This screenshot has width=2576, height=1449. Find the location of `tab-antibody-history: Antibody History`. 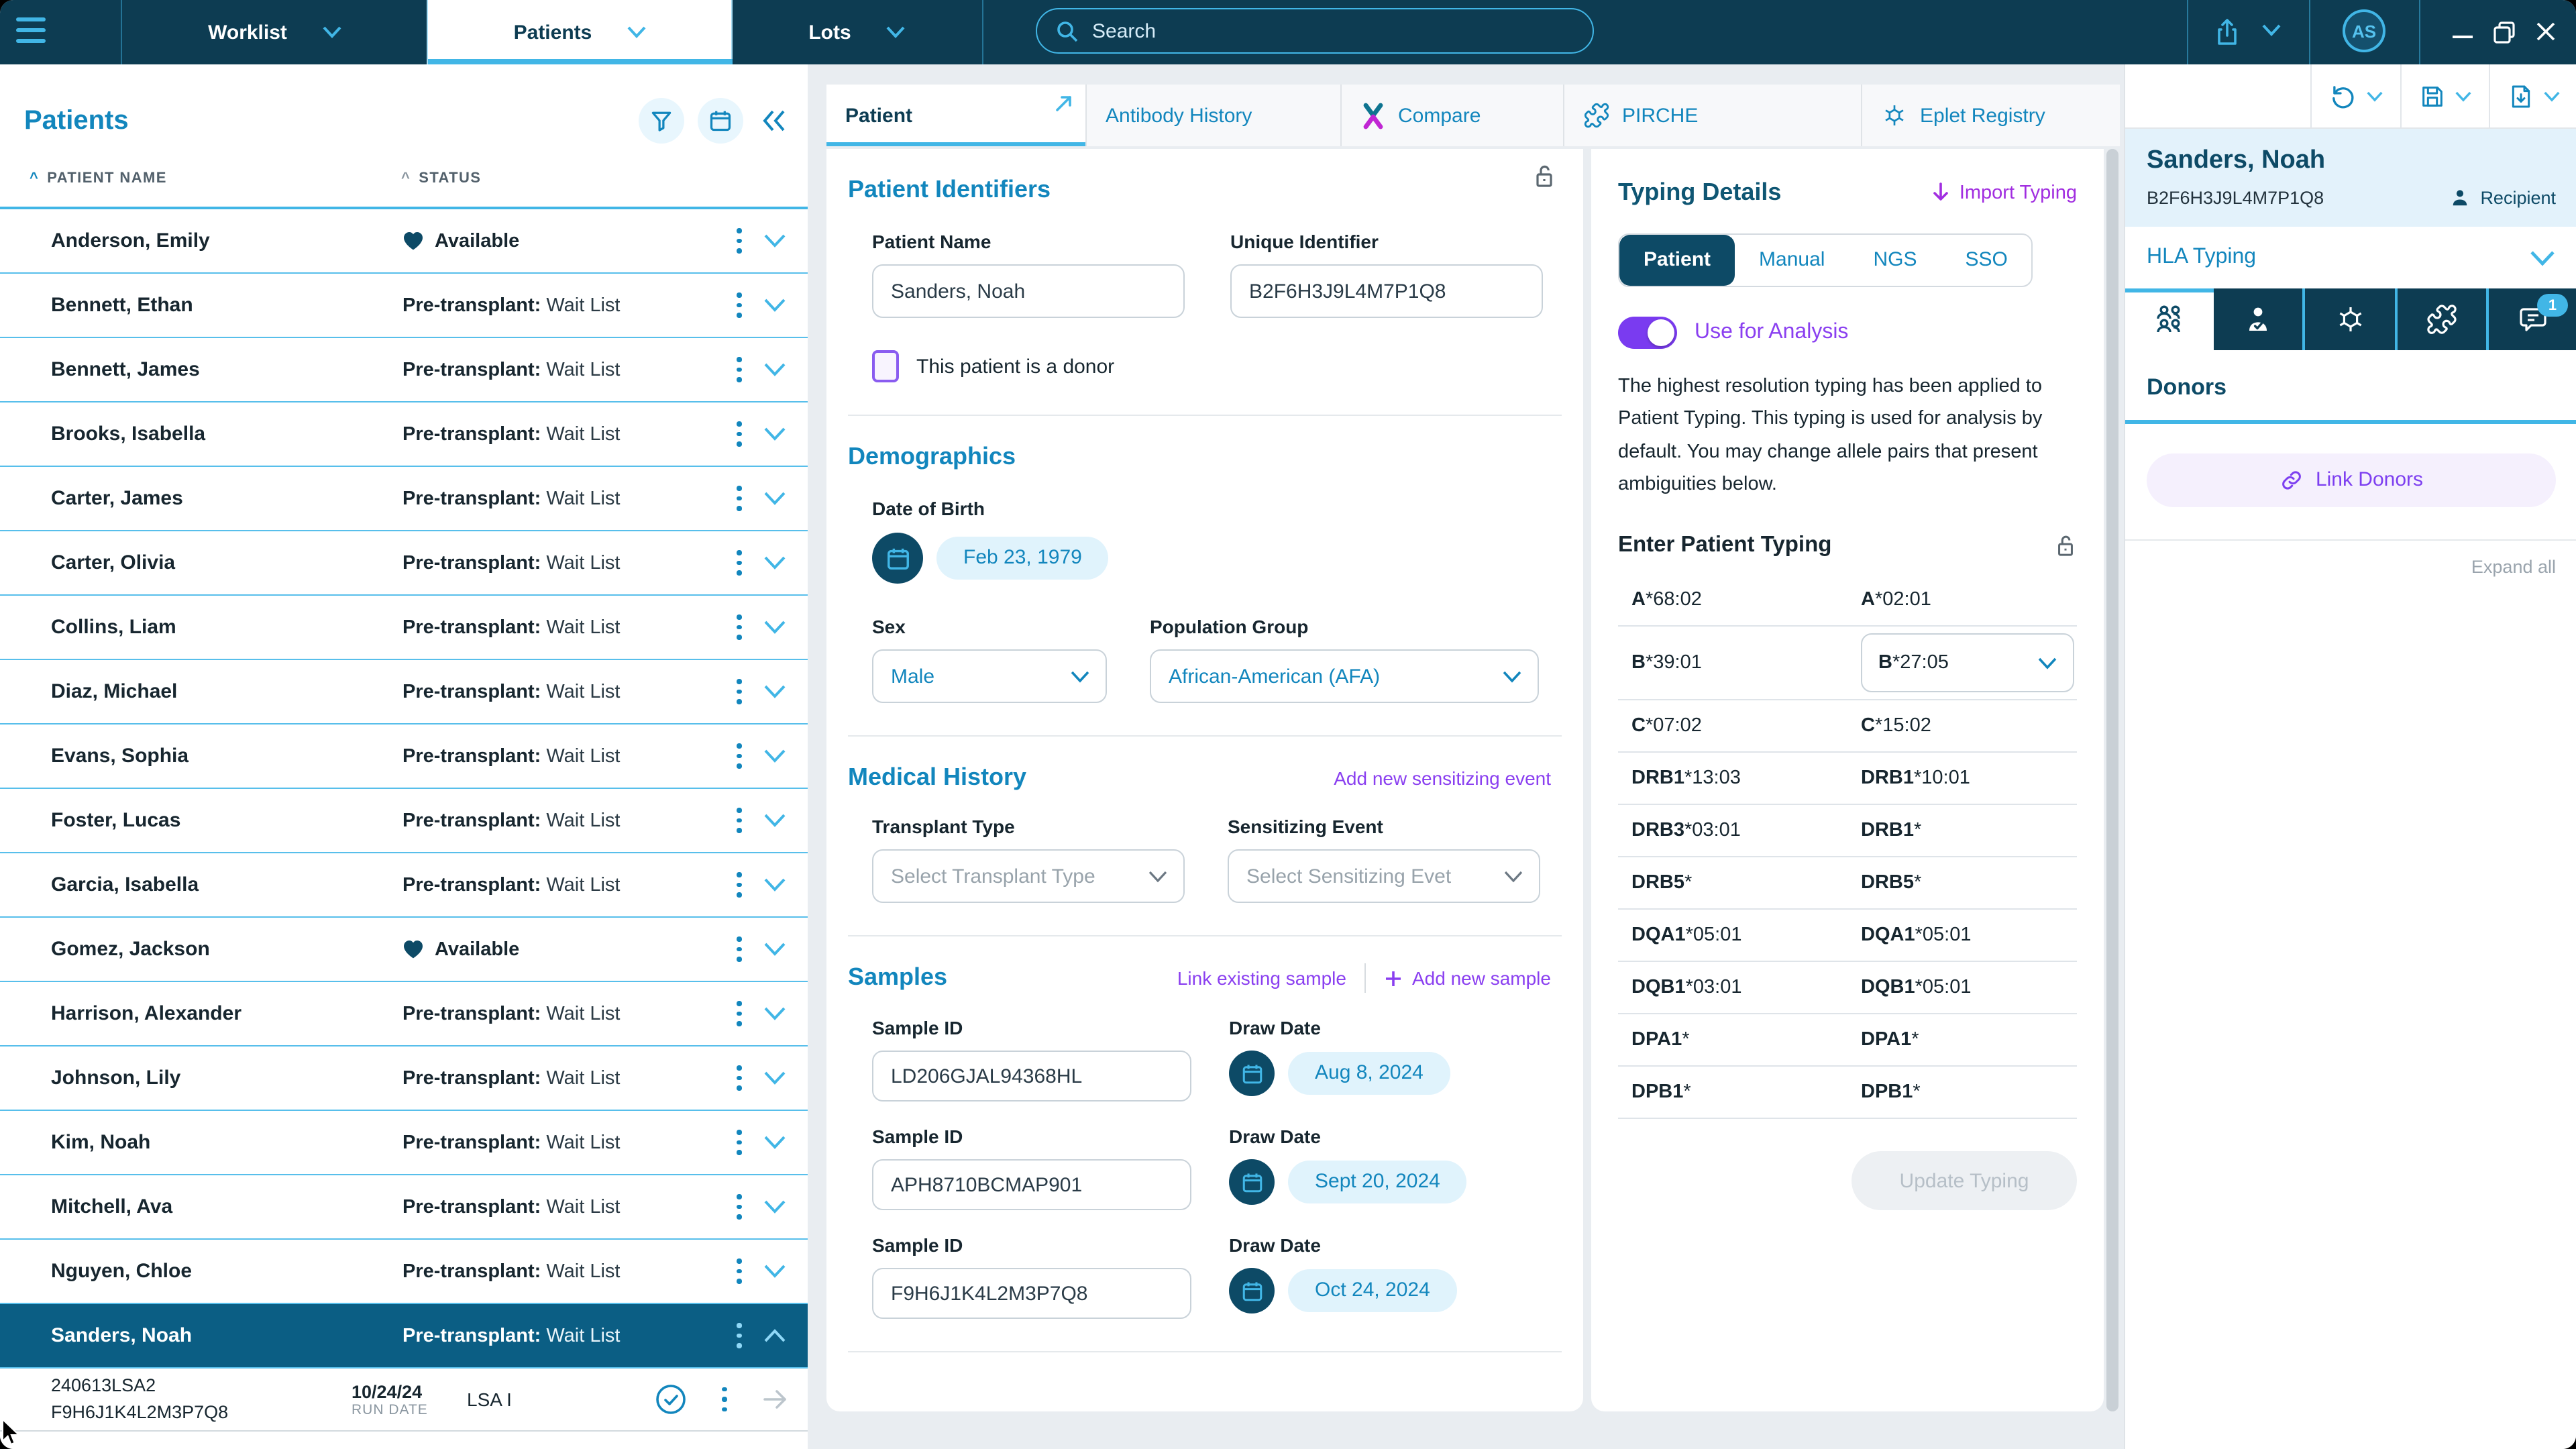

tab-antibody-history: Antibody History is located at coordinates (1214, 115).